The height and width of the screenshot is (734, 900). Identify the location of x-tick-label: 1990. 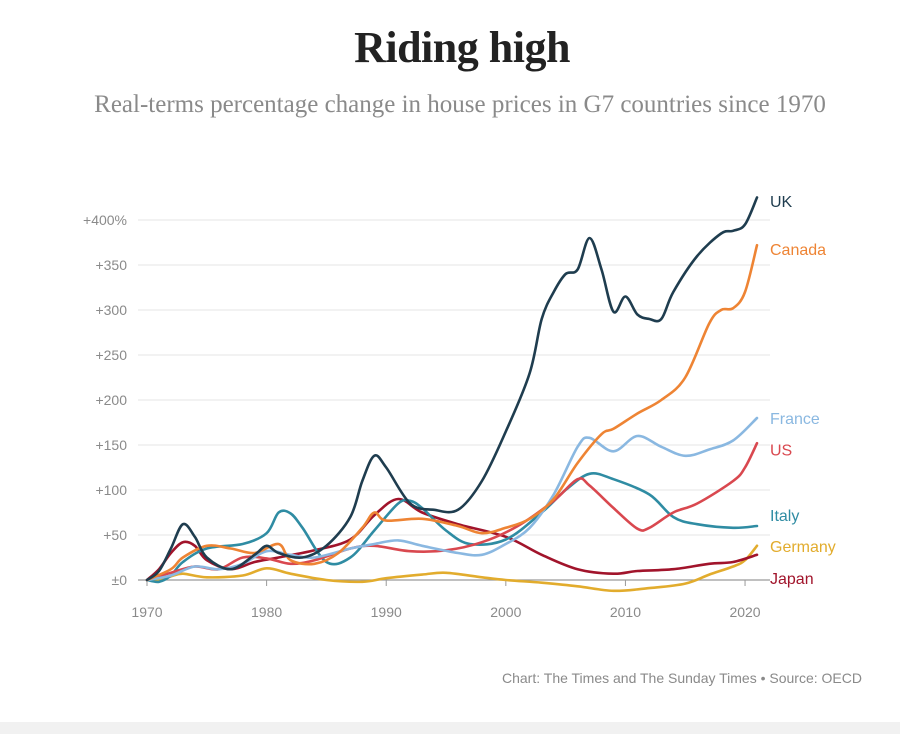
(386, 612).